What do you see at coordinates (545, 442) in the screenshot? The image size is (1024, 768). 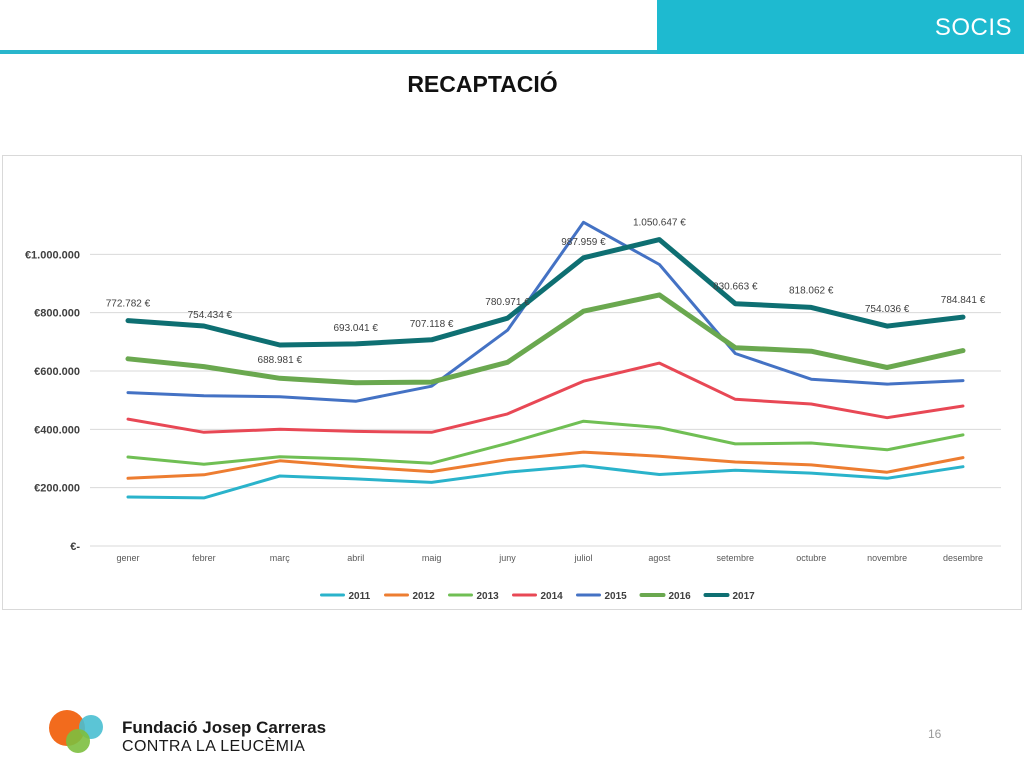 I see `series-line-2013` at bounding box center [545, 442].